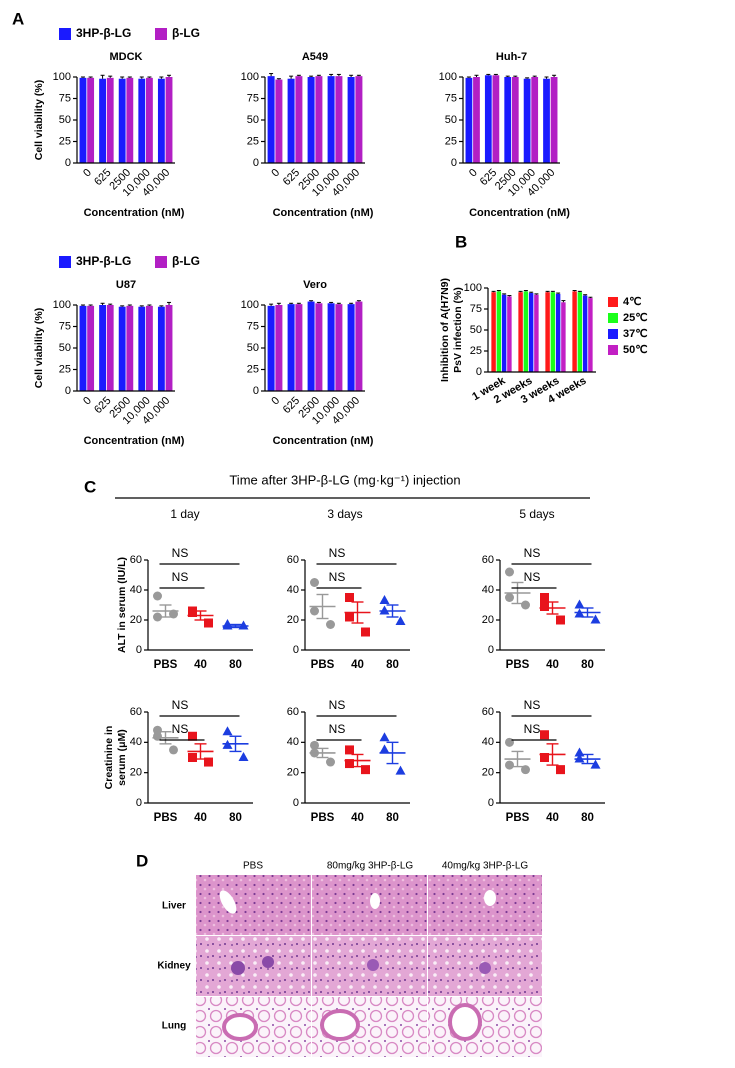 This screenshot has width=735, height=1068. I want to click on histology-image, so click(369, 905).